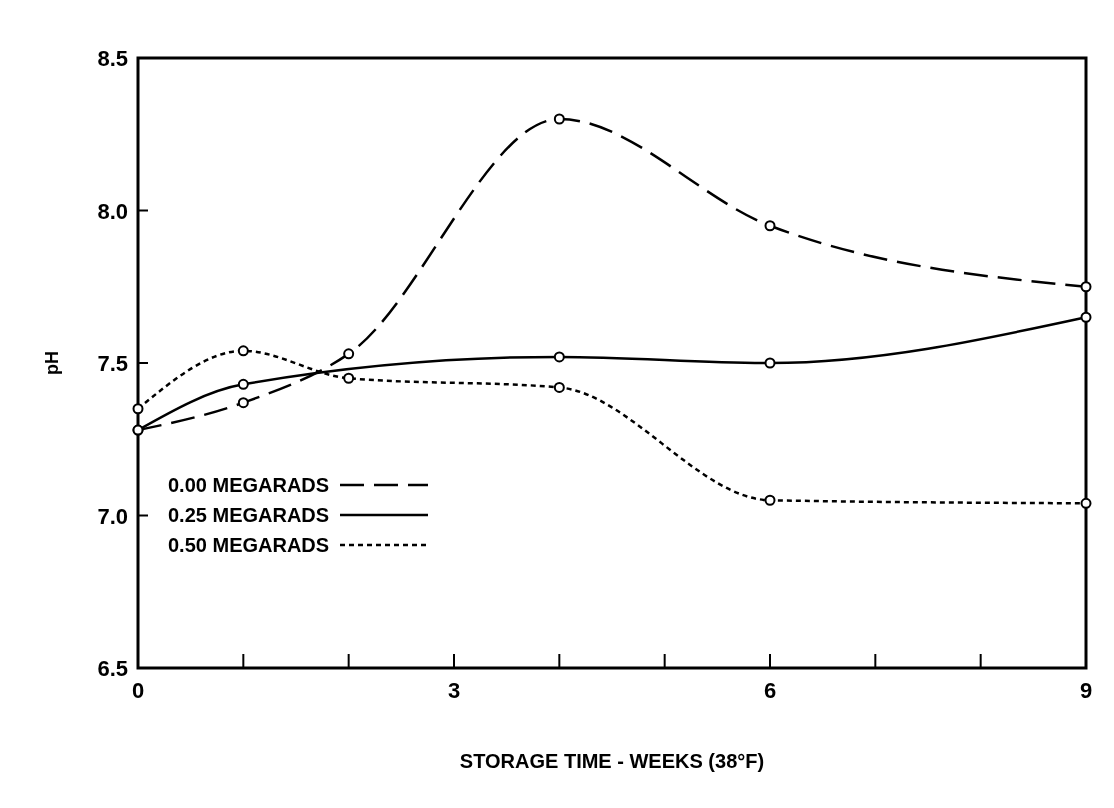 The image size is (1114, 808). Describe the element at coordinates (112, 211) in the screenshot. I see `y-tick-label: 8.0` at that location.